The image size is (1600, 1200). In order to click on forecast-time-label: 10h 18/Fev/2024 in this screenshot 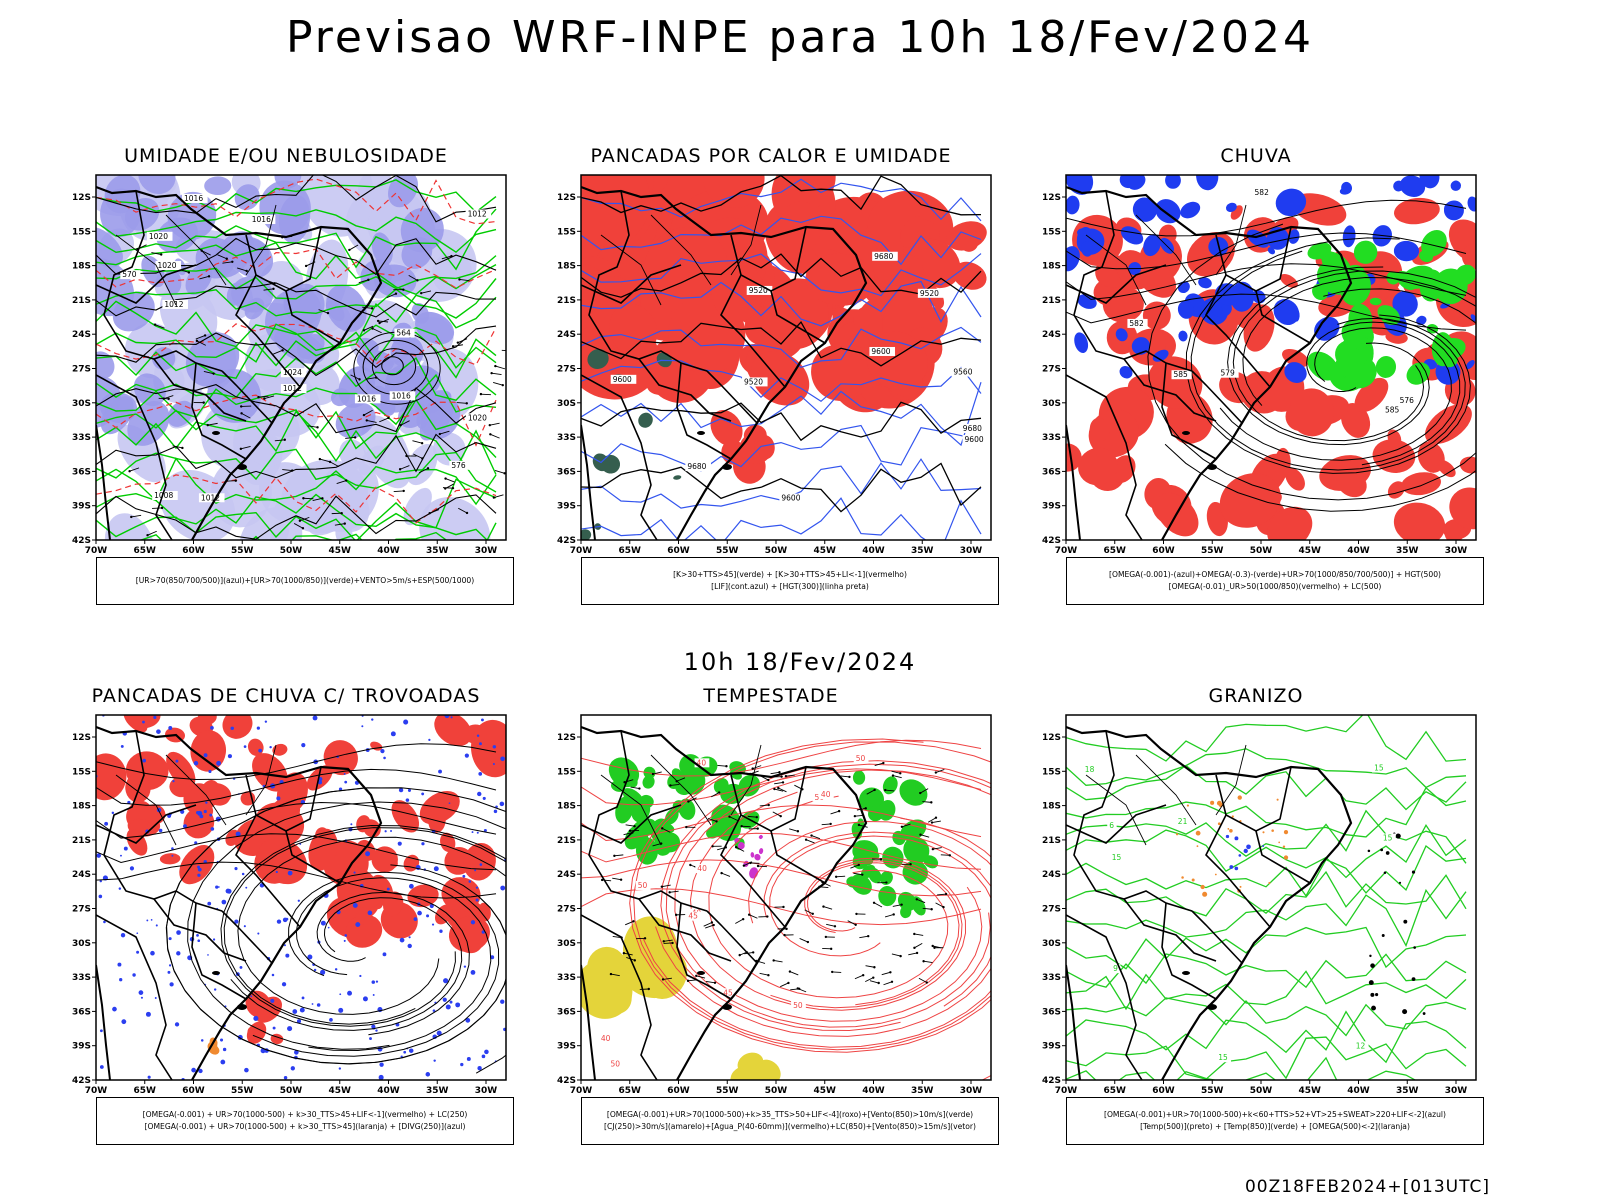, I will do `click(800, 662)`.